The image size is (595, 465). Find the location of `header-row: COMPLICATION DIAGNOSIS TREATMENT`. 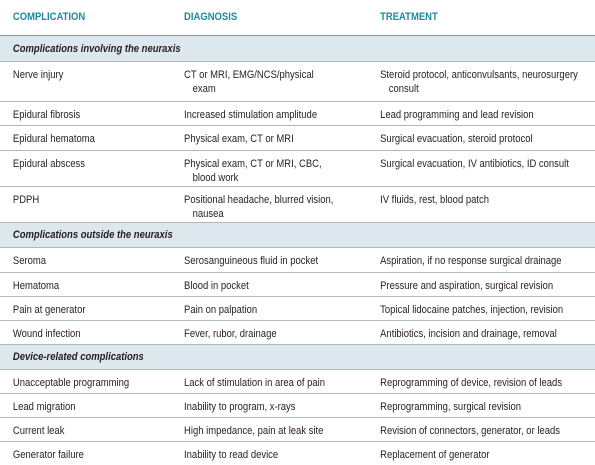

header-row: COMPLICATION DIAGNOSIS TREATMENT is located at coordinates (297, 18).